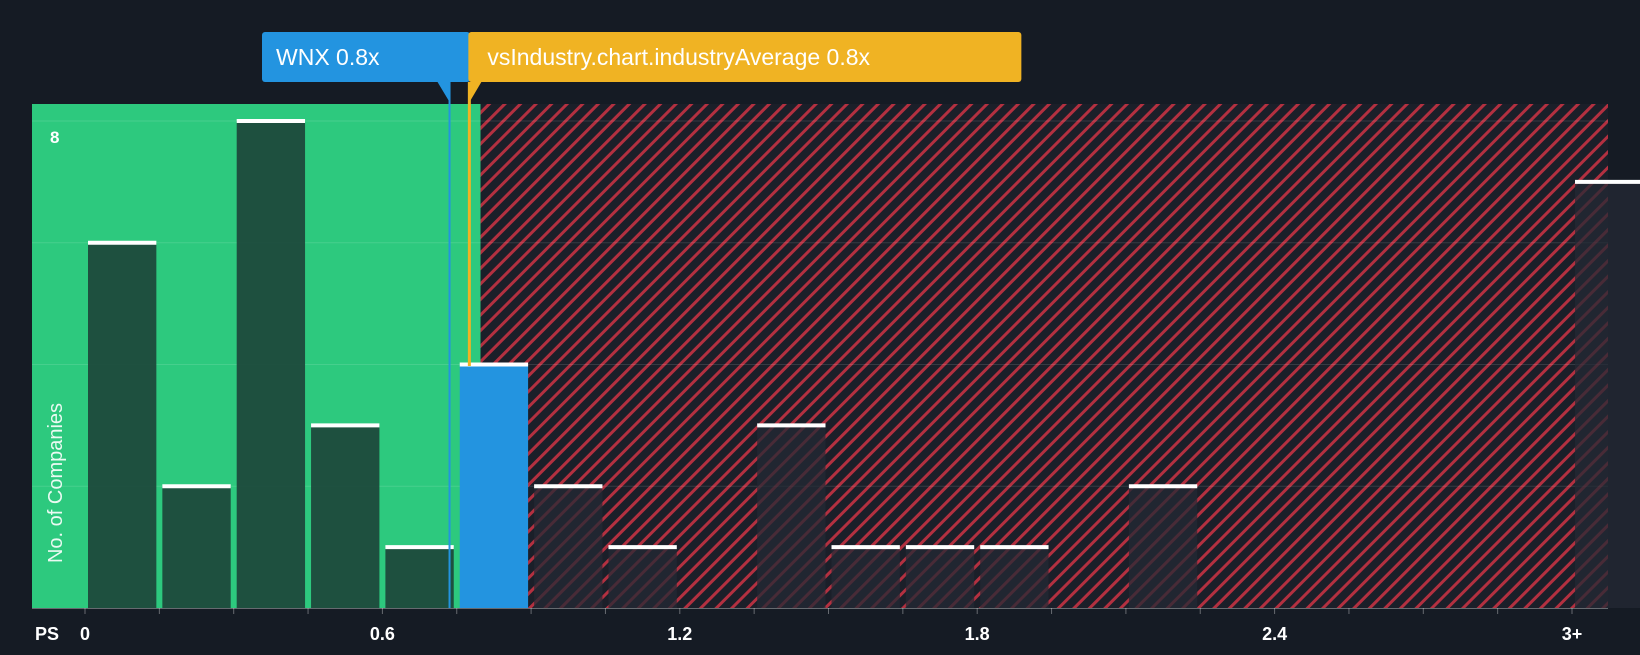  I want to click on x-tick-label: 0, so click(85, 634).